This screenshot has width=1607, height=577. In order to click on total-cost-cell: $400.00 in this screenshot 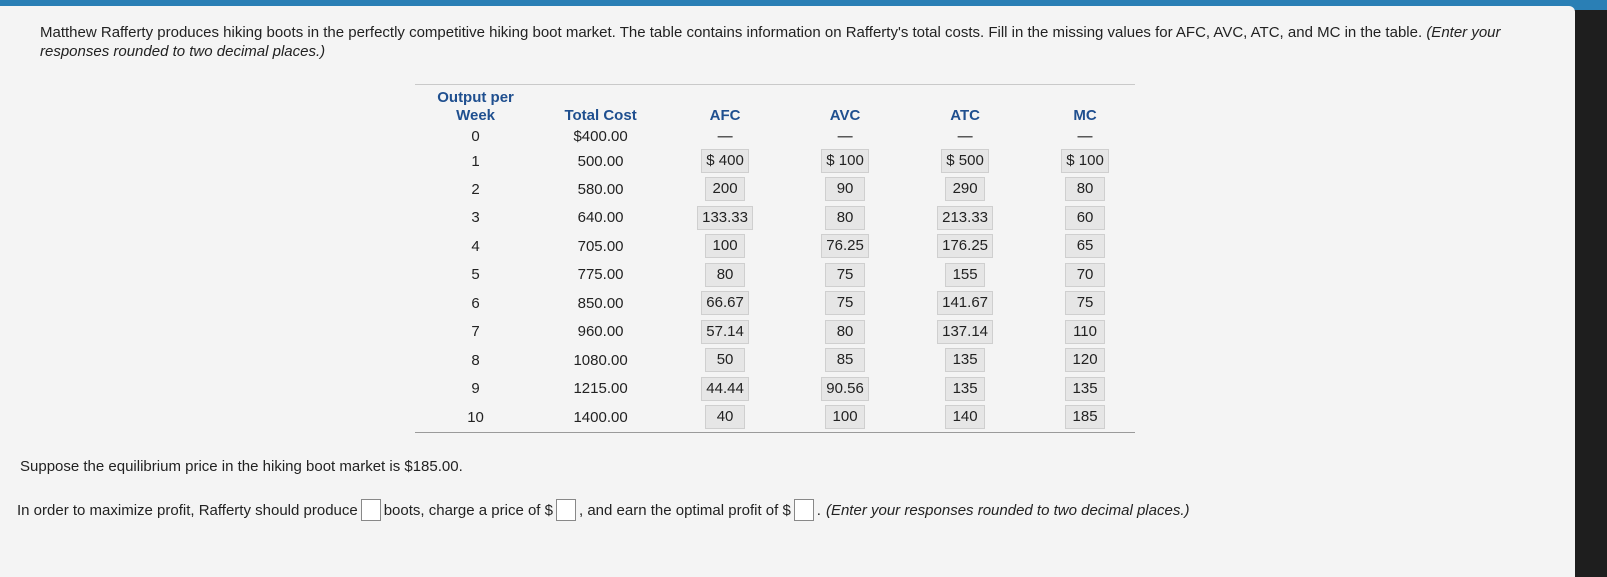, I will do `click(600, 136)`.